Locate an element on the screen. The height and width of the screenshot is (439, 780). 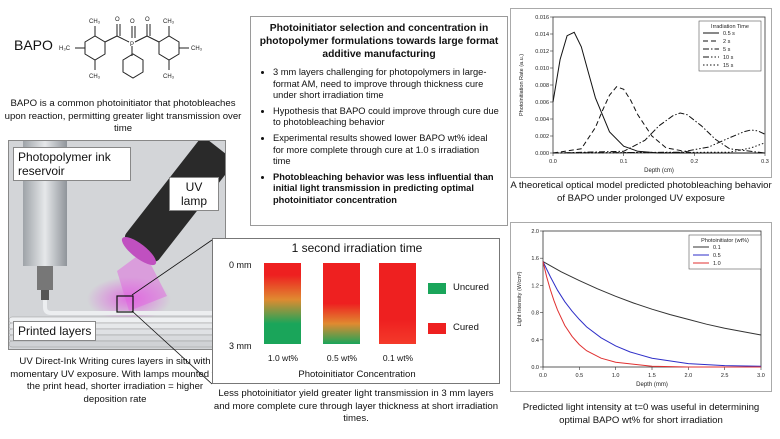
y-tick-label: 0.014 is located at coordinates (542, 35).